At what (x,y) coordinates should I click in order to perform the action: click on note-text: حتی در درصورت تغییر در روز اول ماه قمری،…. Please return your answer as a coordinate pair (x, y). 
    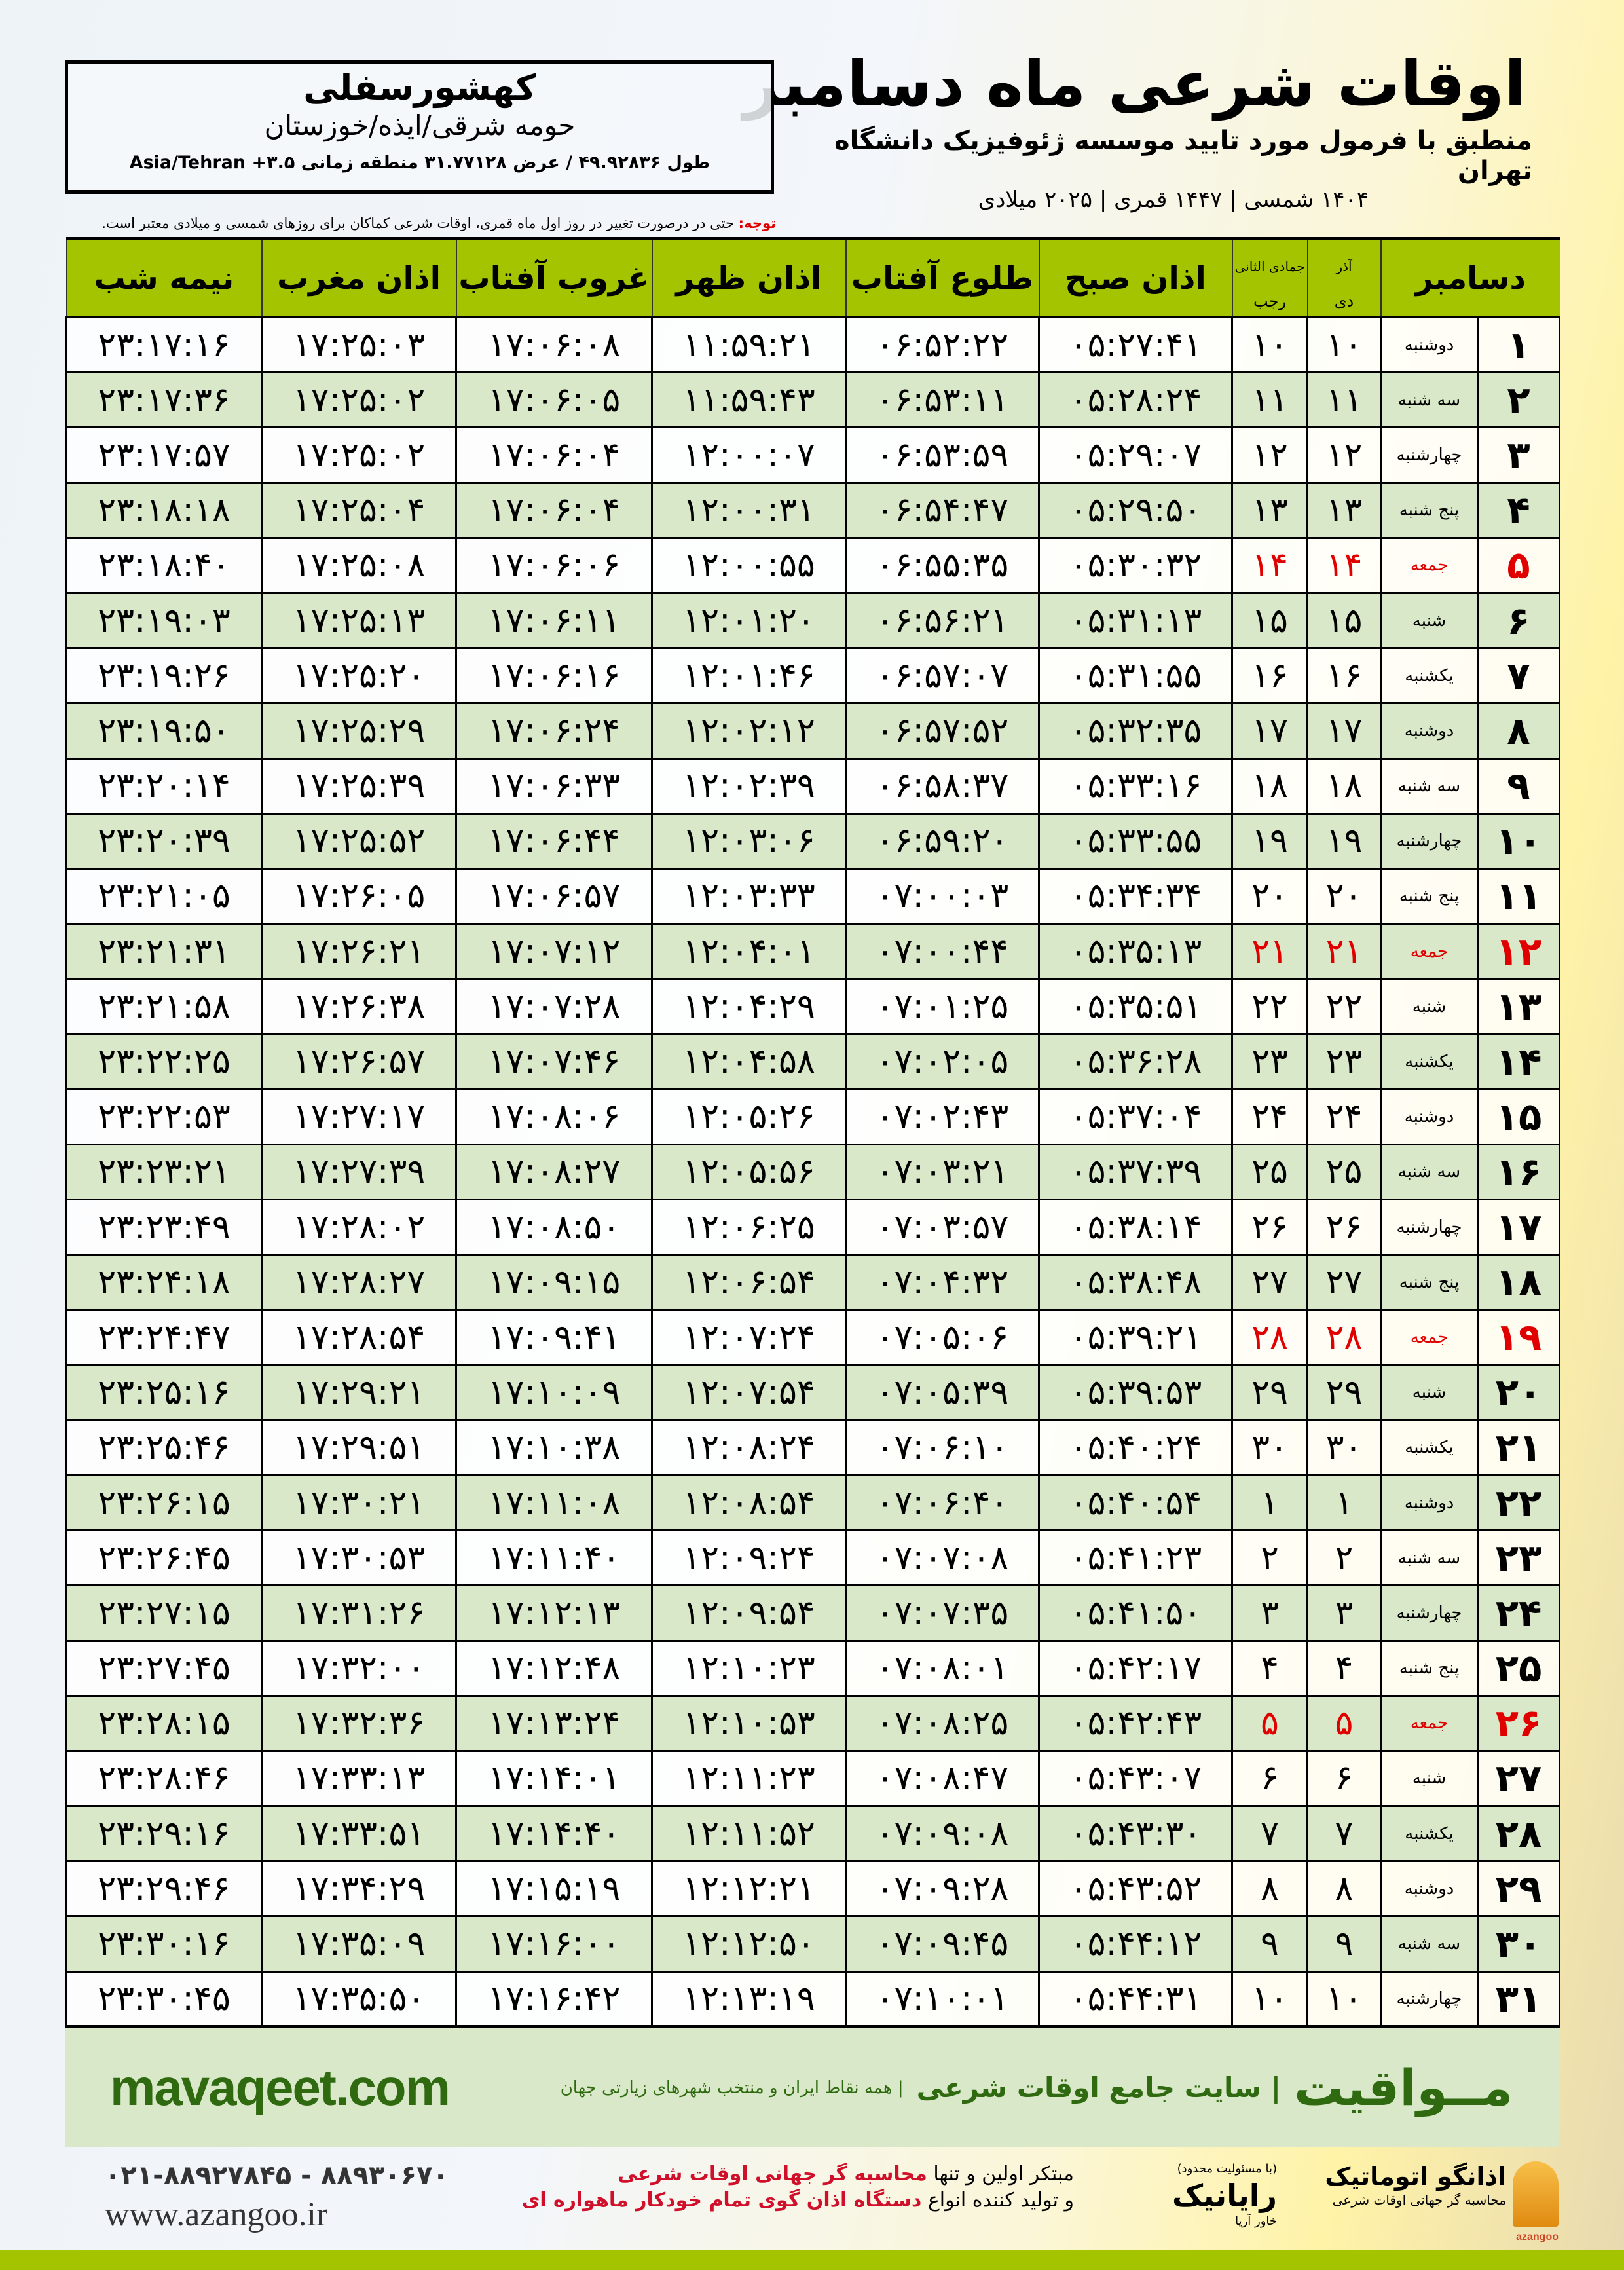
    Looking at the image, I should click on (420, 223).